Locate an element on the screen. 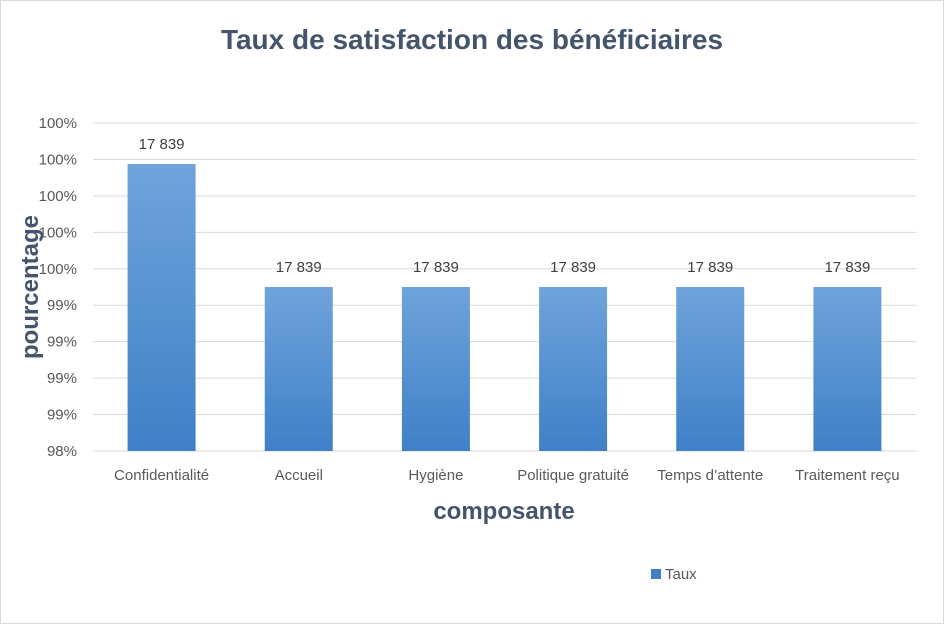 Image resolution: width=944 pixels, height=628 pixels. y-tick-label: 98% is located at coordinates (62, 451).